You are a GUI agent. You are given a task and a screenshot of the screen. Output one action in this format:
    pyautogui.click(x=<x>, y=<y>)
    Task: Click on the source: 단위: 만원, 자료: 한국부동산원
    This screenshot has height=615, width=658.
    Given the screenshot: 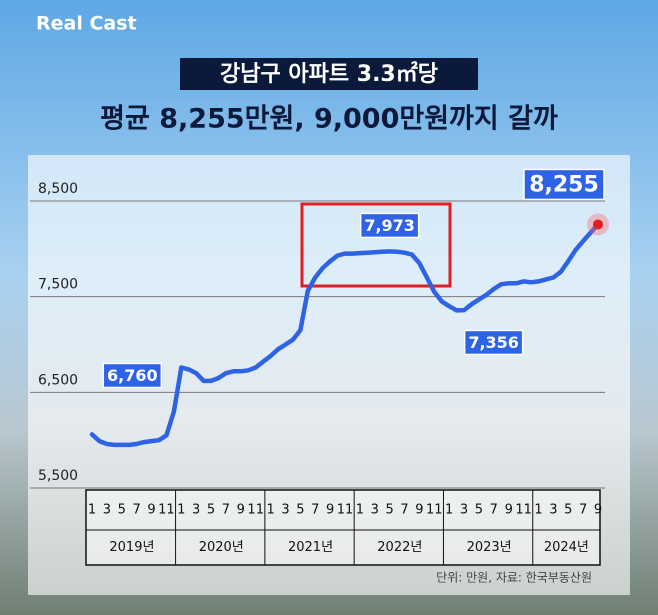 What is the action you would take?
    pyautogui.click(x=514, y=578)
    